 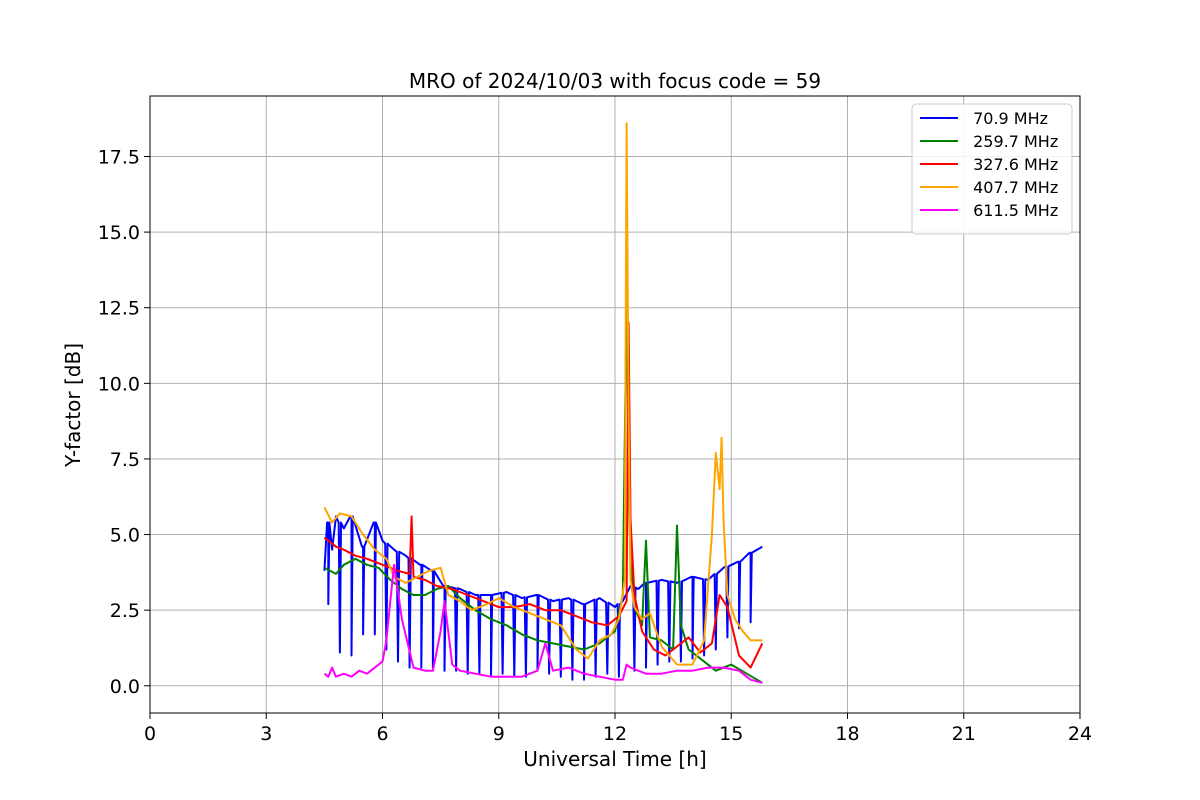 I want to click on chart-title: MRO of 2024/10/03 with focus code = 59, so click(x=615, y=81).